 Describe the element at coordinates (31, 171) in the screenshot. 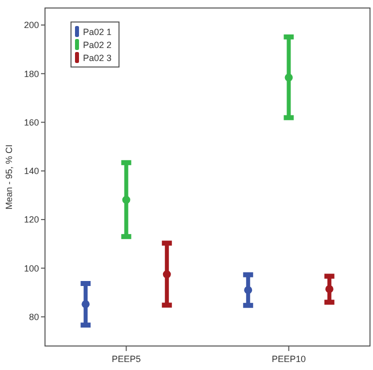

I see `y-tick-label: 140` at that location.